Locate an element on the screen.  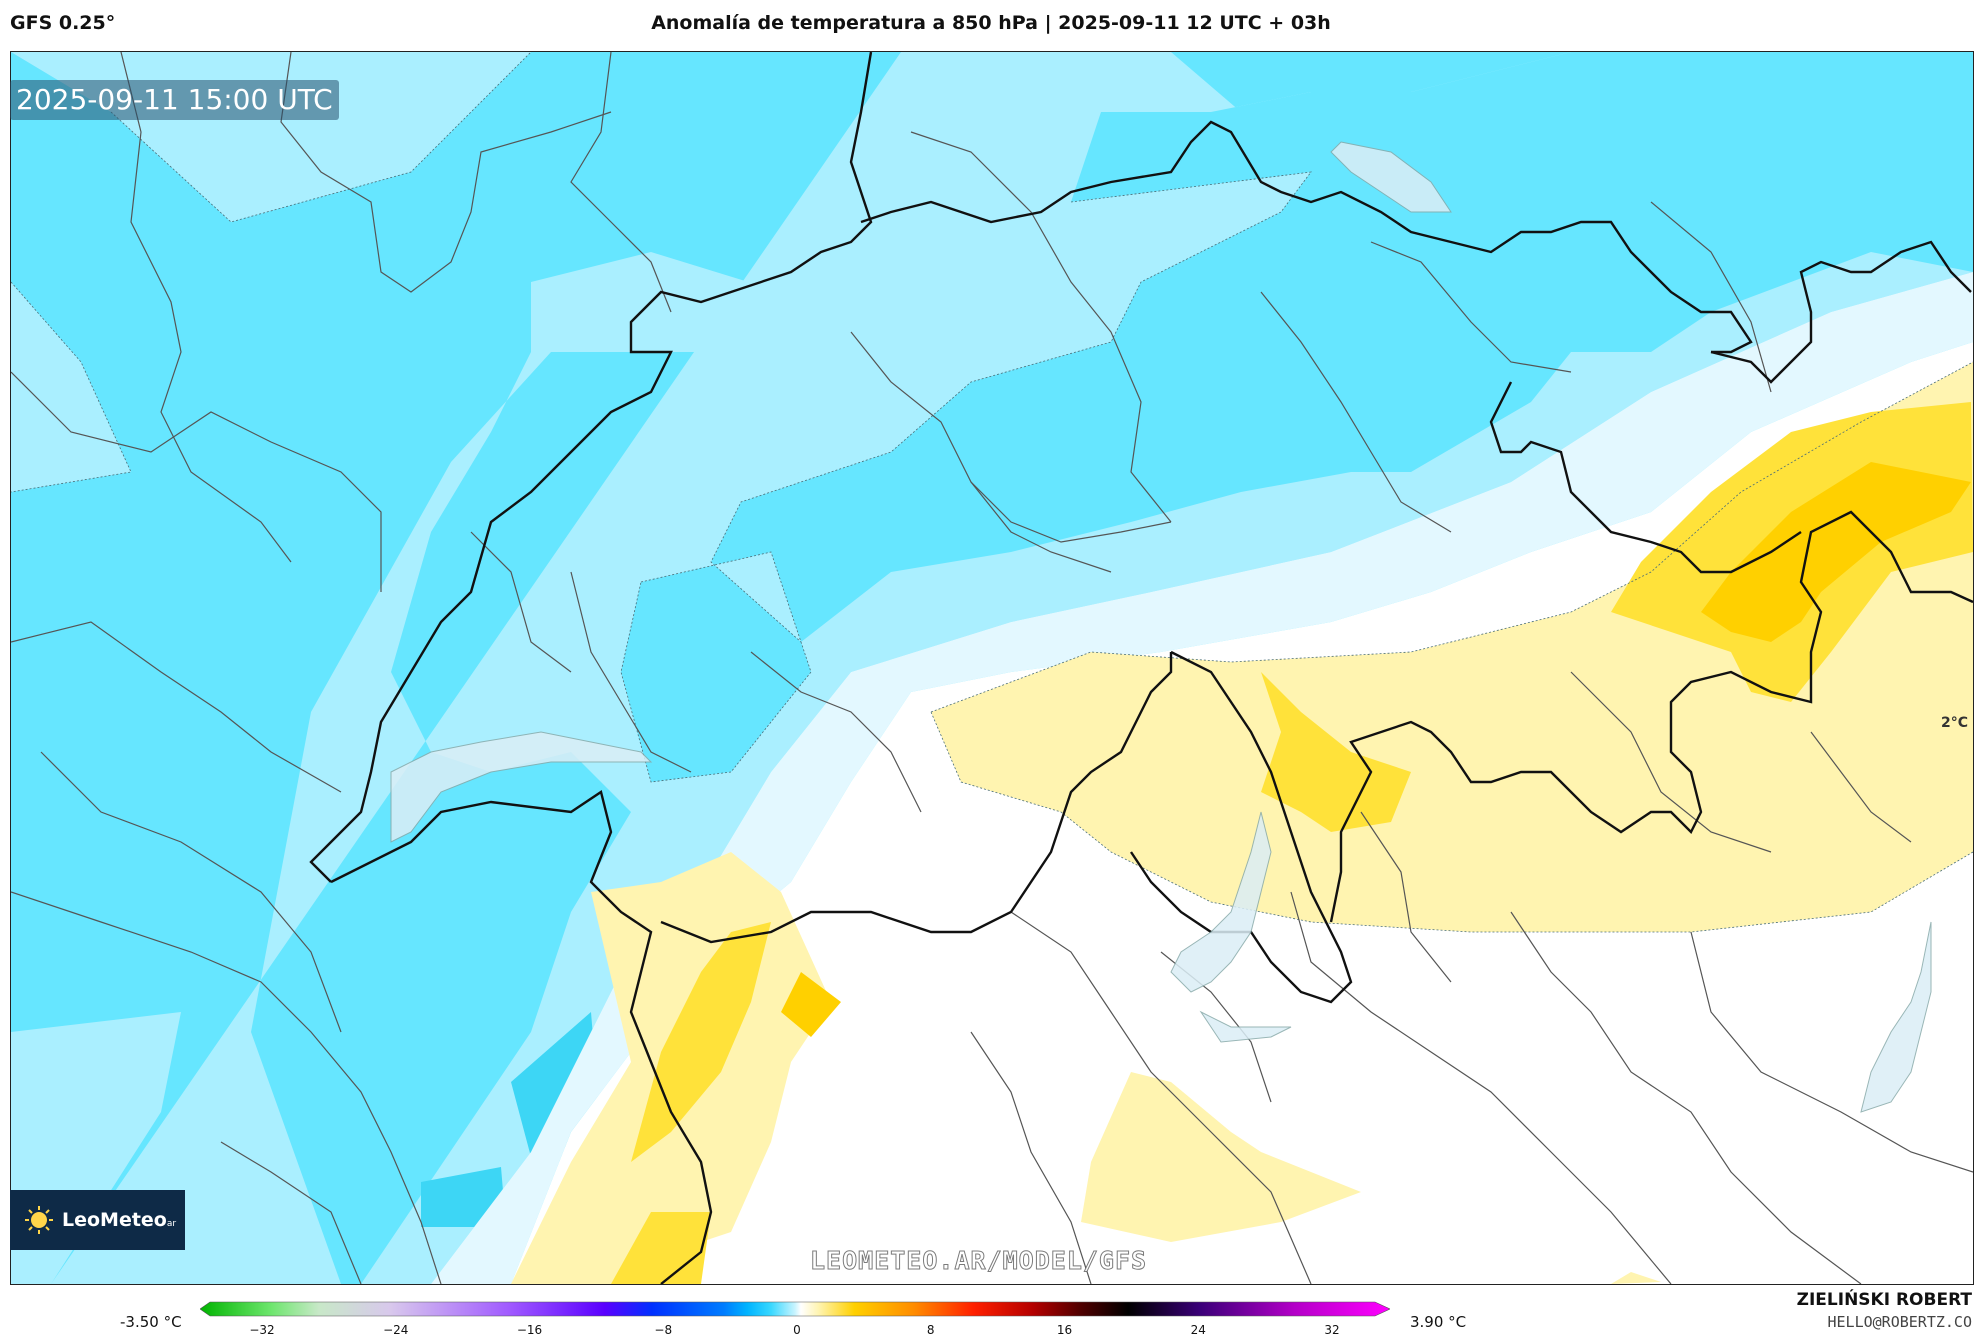
lake-como is located at coordinates (1245, 1026).